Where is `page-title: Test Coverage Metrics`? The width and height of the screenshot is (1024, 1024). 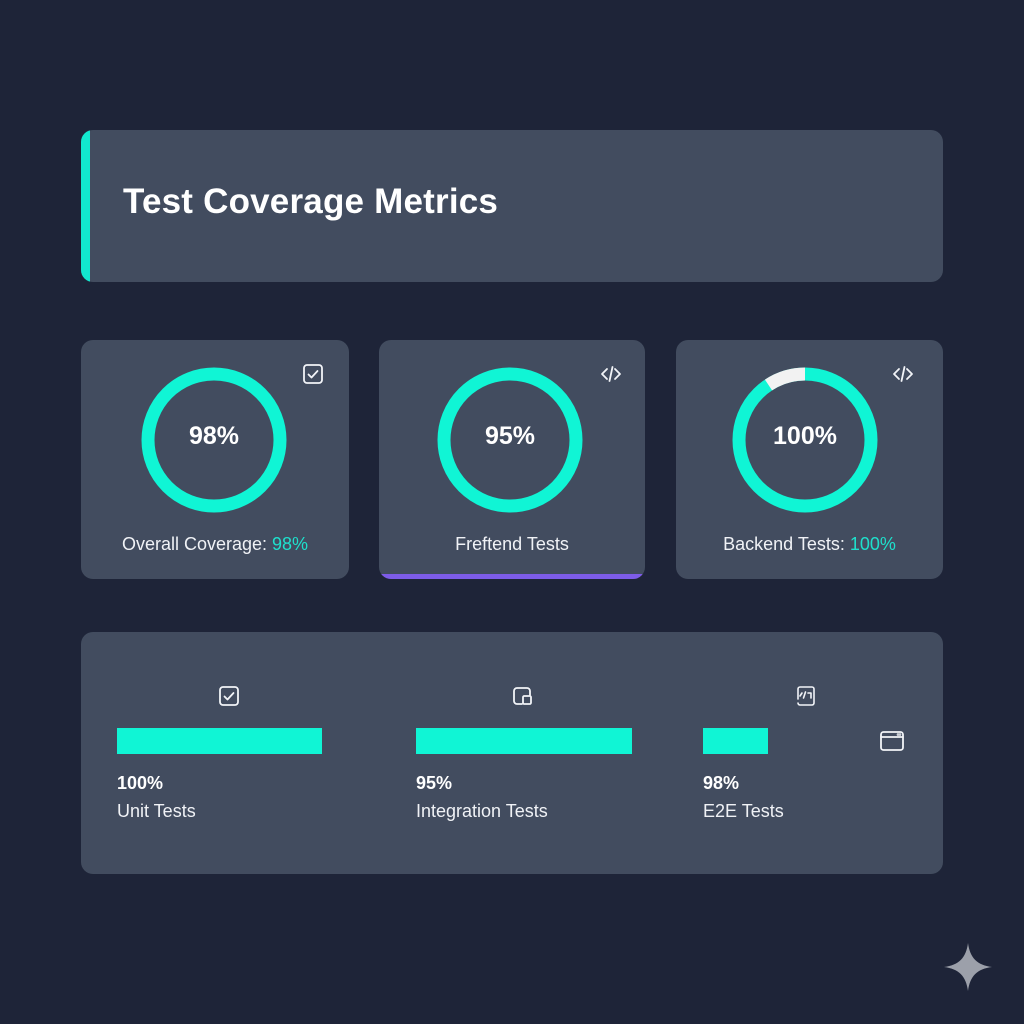 page-title: Test Coverage Metrics is located at coordinates (311, 201).